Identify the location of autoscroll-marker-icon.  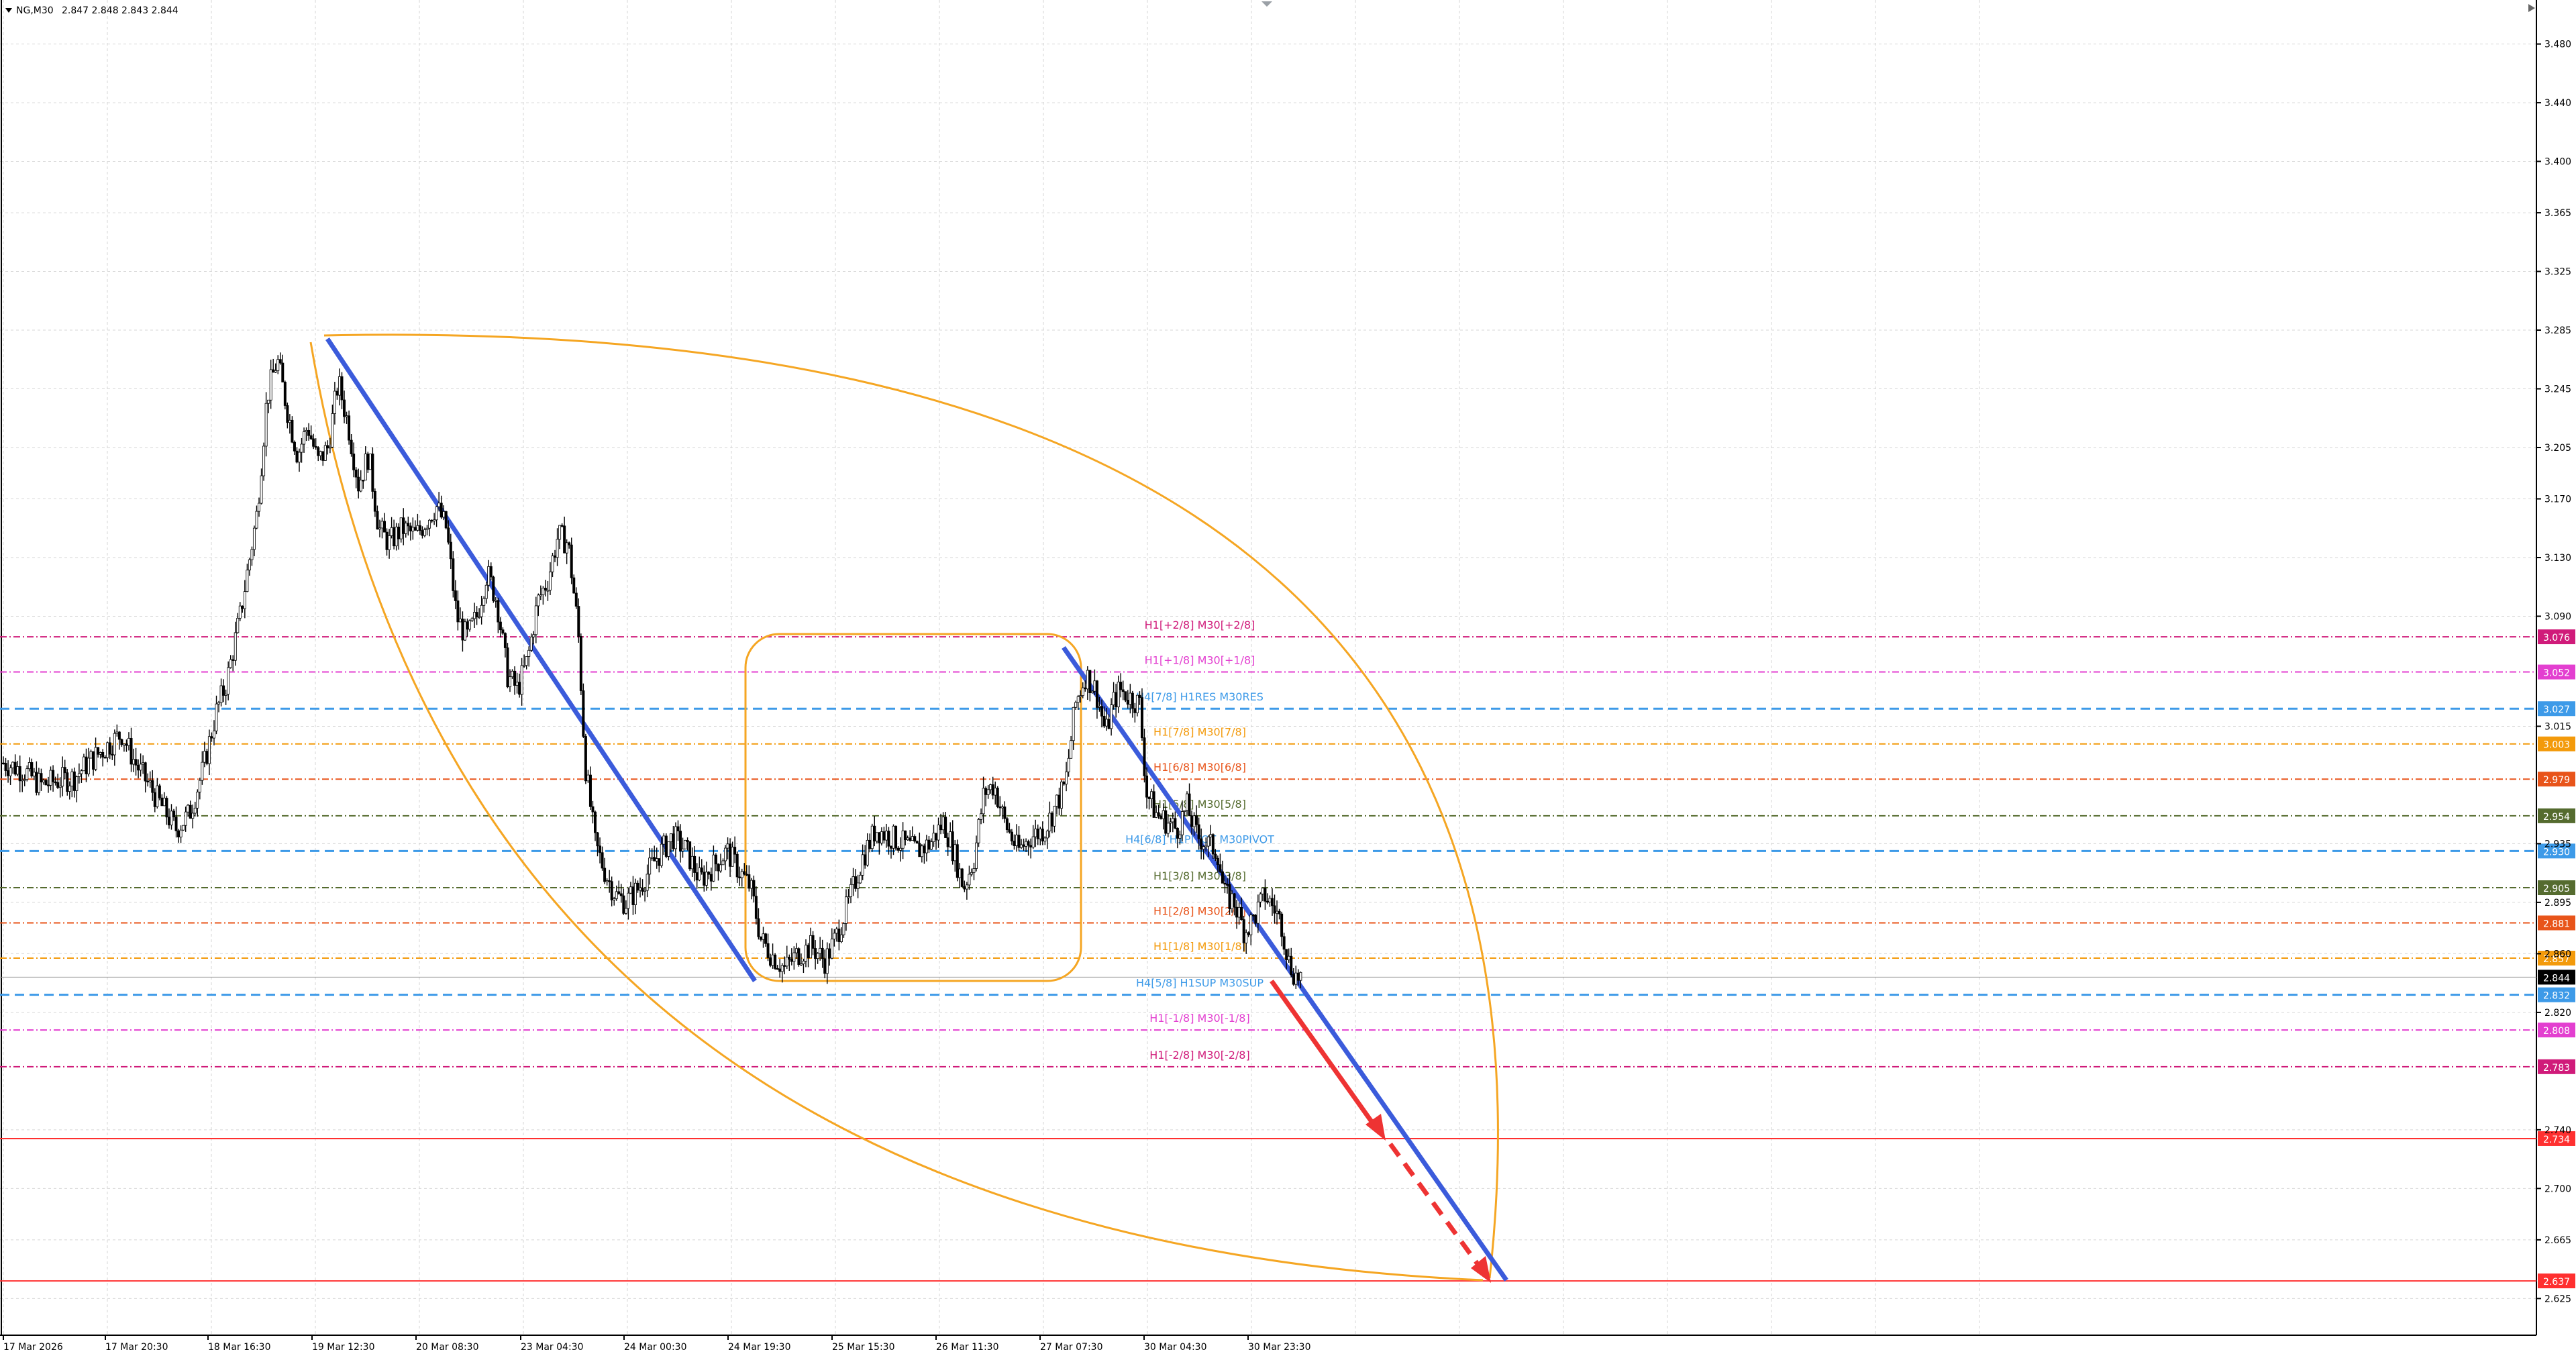
(2531, 8).